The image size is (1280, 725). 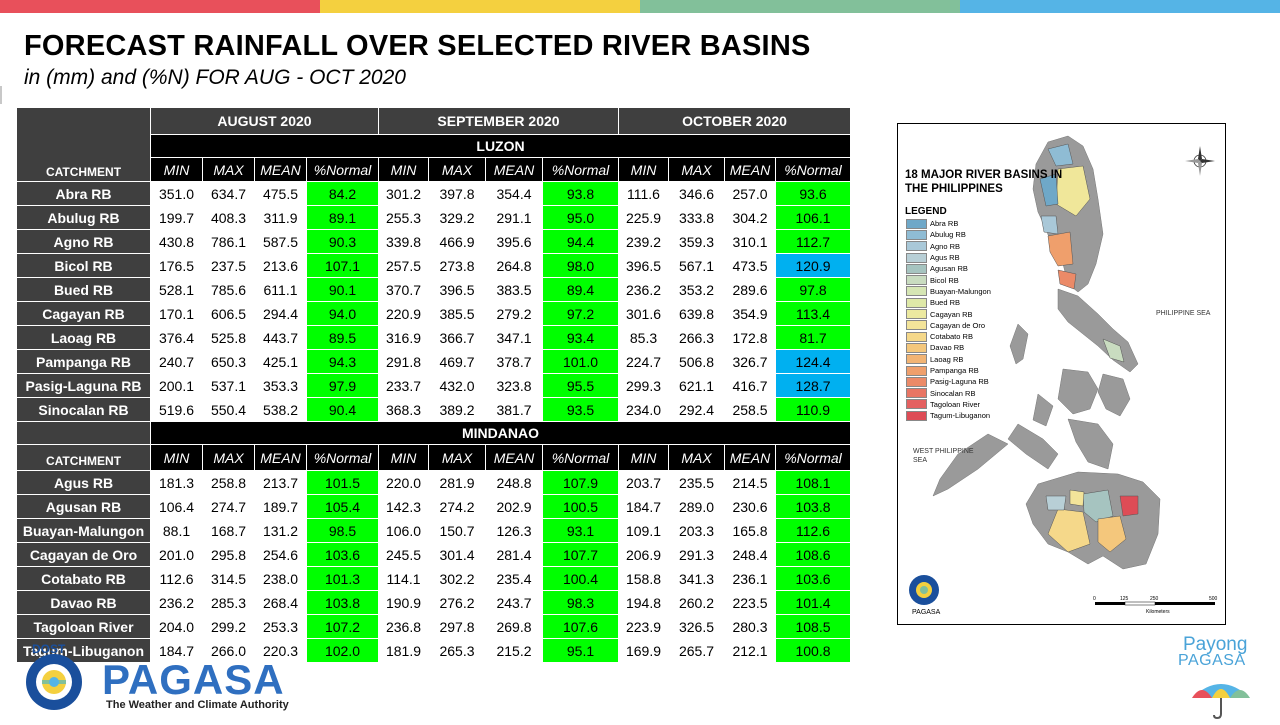 What do you see at coordinates (813, 265) in the screenshot?
I see `percent-normal-cell: 120.9` at bounding box center [813, 265].